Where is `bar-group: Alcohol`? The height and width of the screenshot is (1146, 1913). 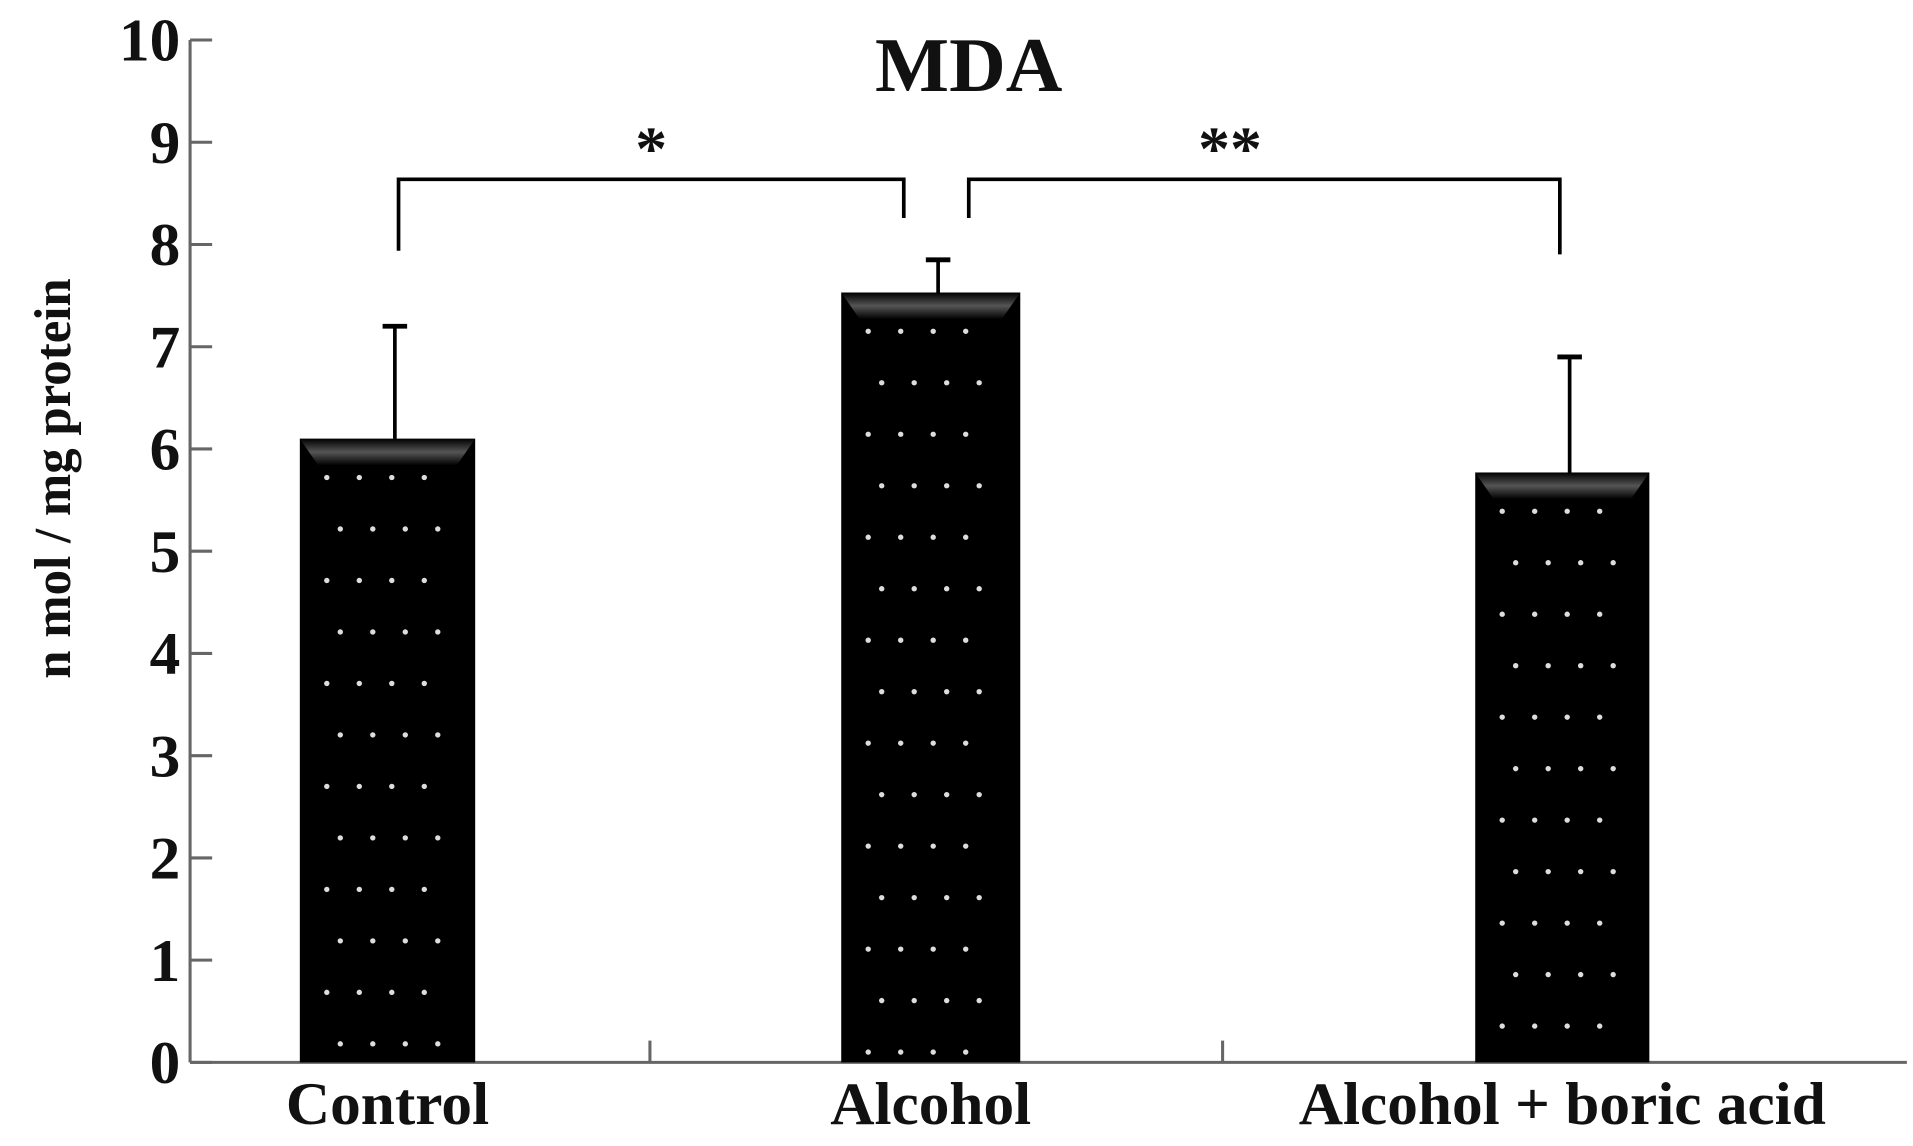 bar-group: Alcohol is located at coordinates (930, 698).